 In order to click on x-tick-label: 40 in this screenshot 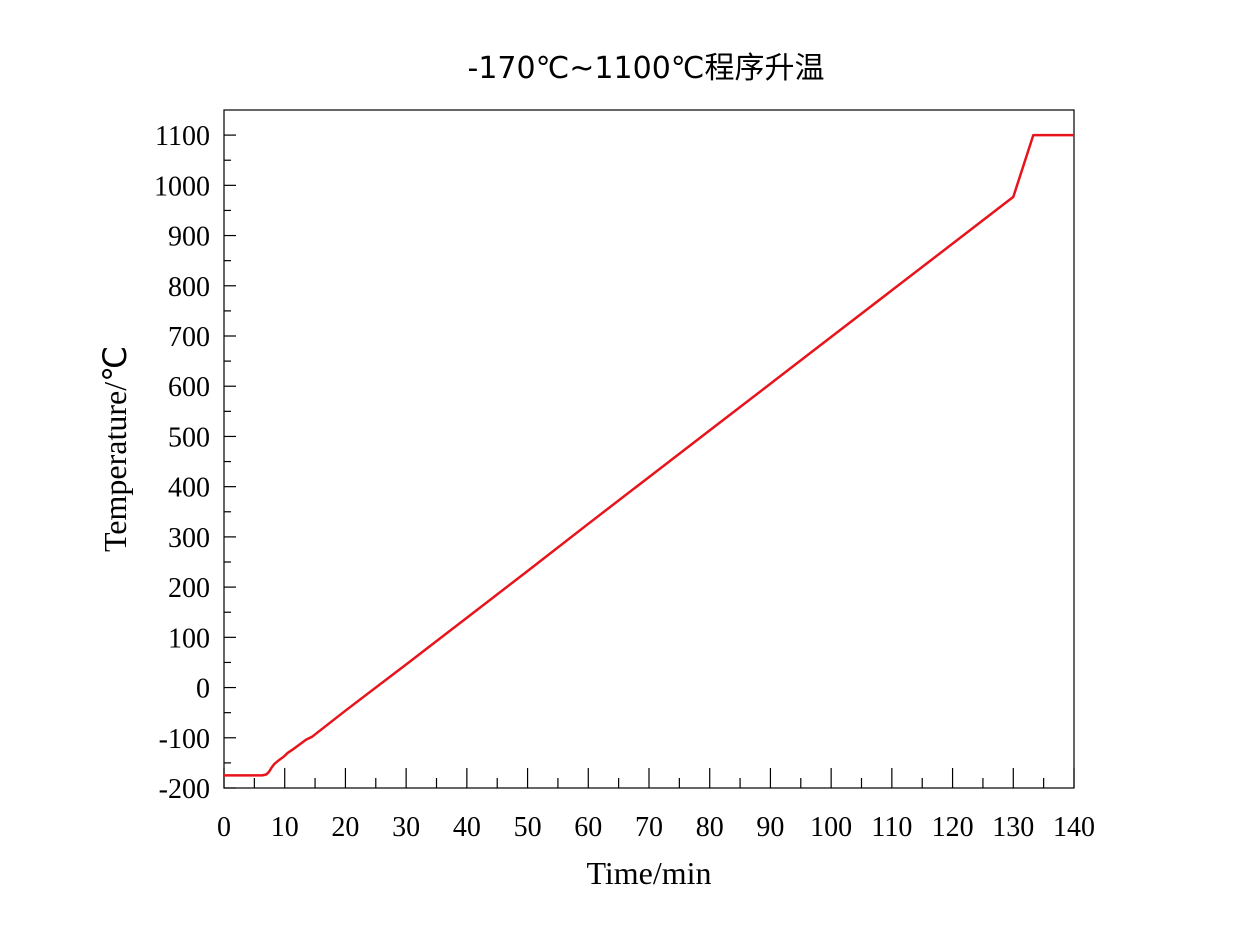, I will do `click(467, 827)`.